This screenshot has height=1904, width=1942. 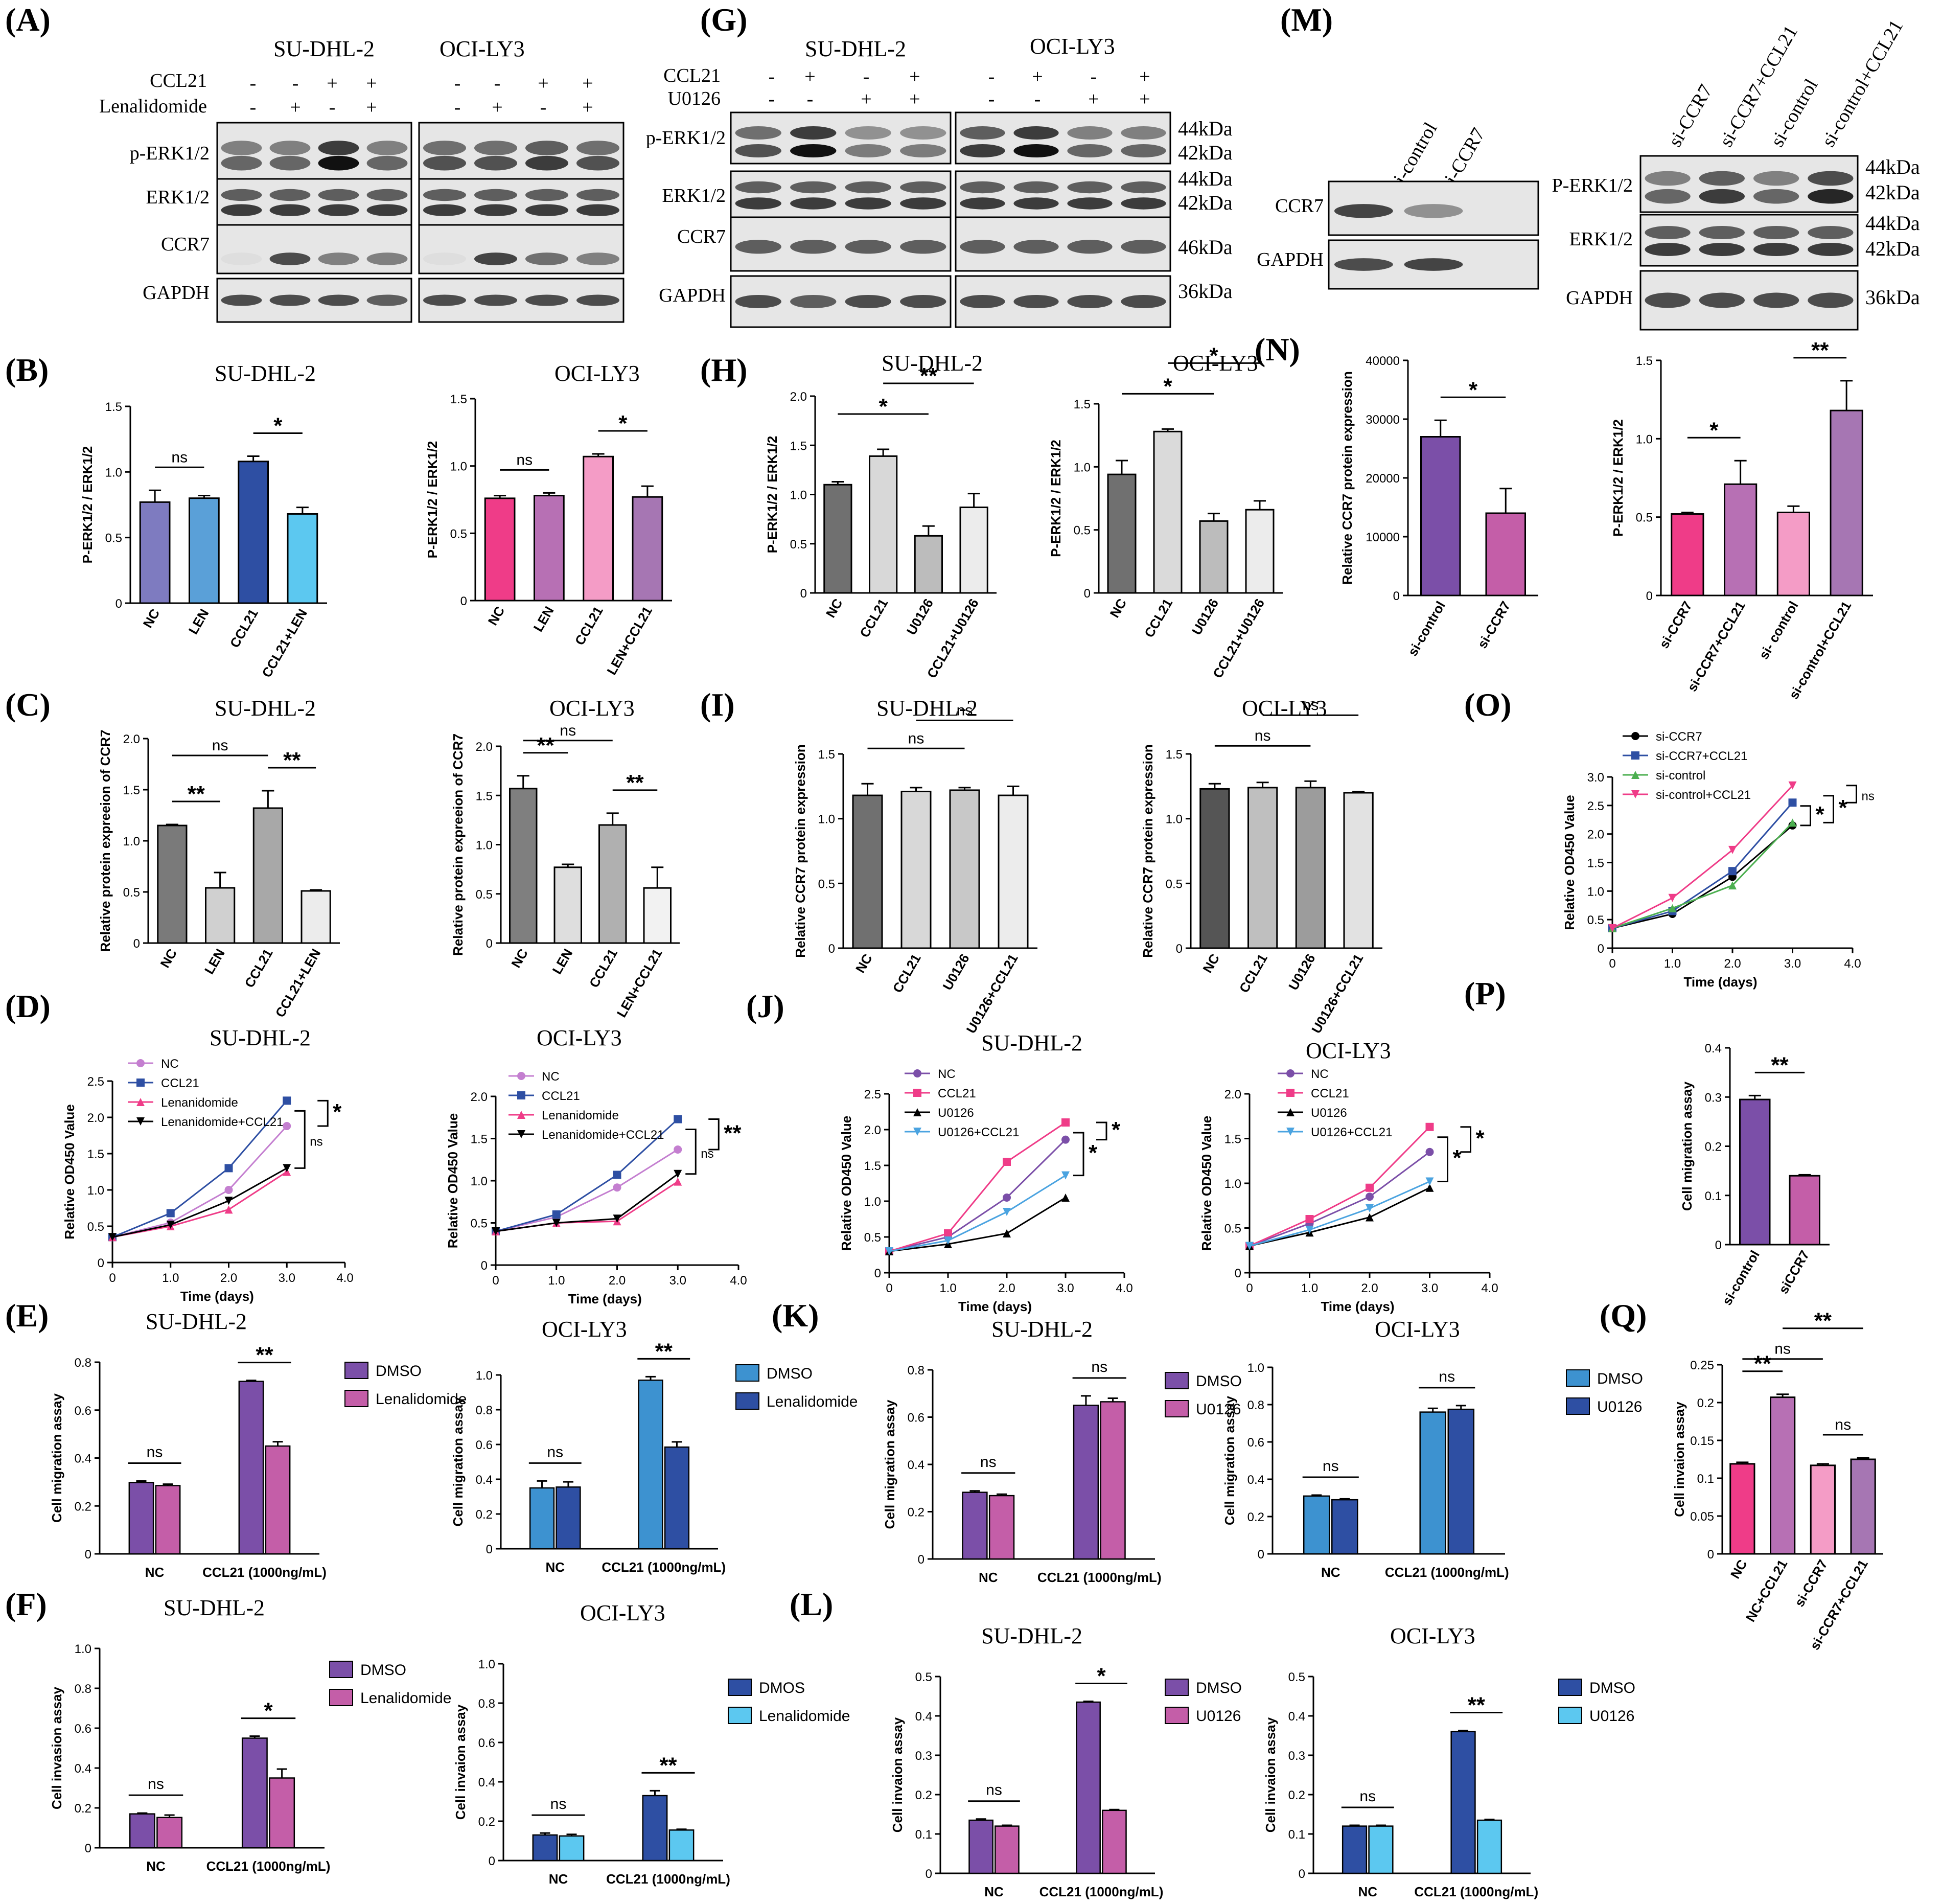 What do you see at coordinates (1635, 736) in the screenshot?
I see `chart-o1-legend-marker` at bounding box center [1635, 736].